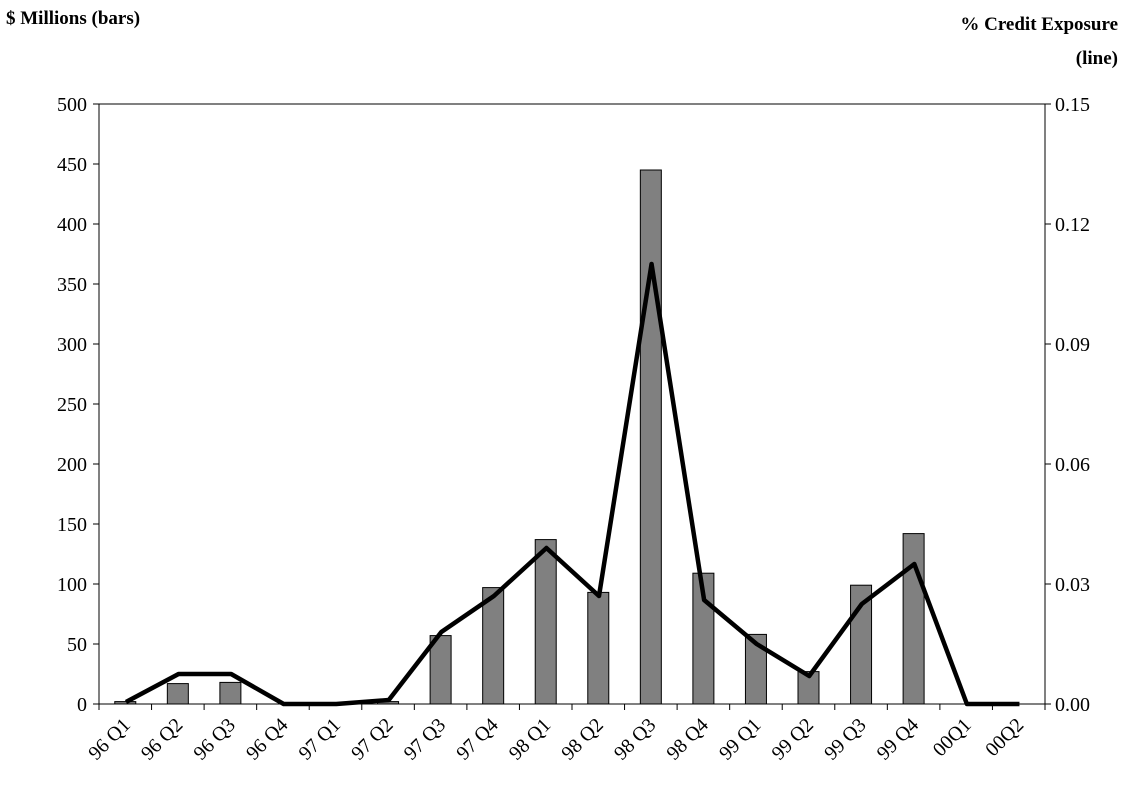  I want to click on left-axis-tick-label: 450, so click(72, 165).